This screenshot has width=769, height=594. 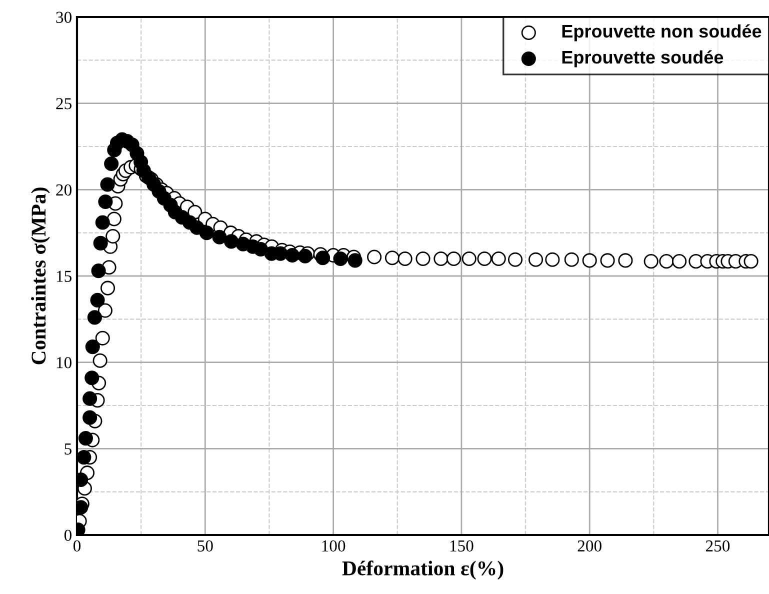 I want to click on y-tick-label: 30, so click(x=64, y=17).